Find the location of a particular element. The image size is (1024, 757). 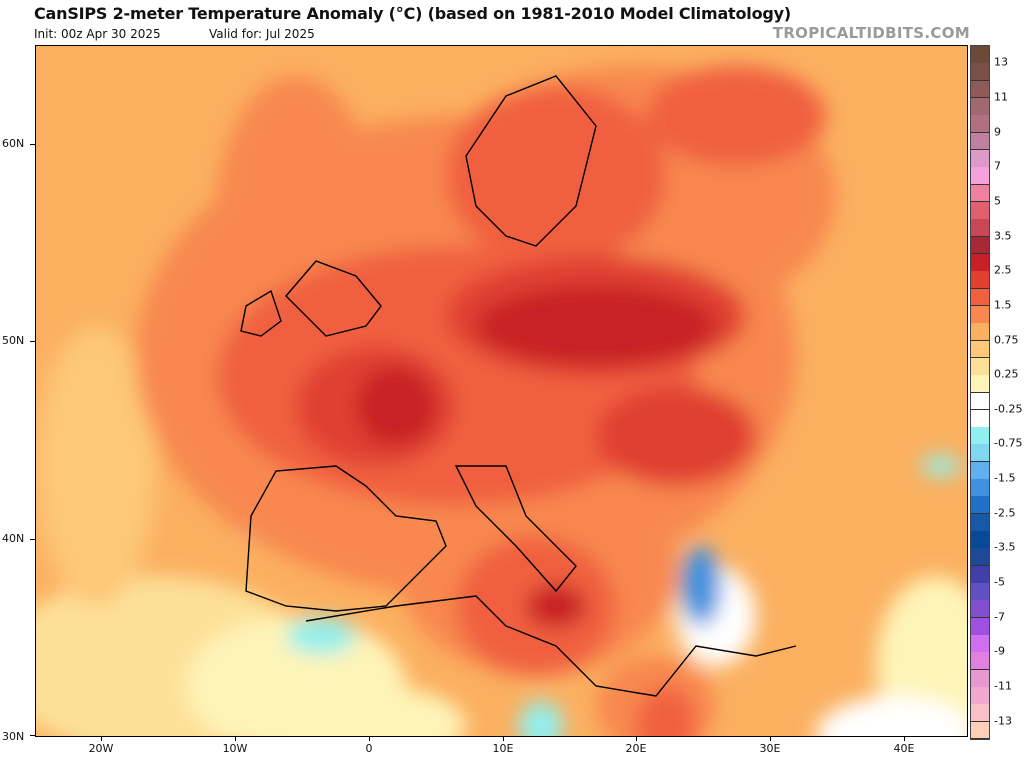

lon-label: 0 is located at coordinates (369, 748).